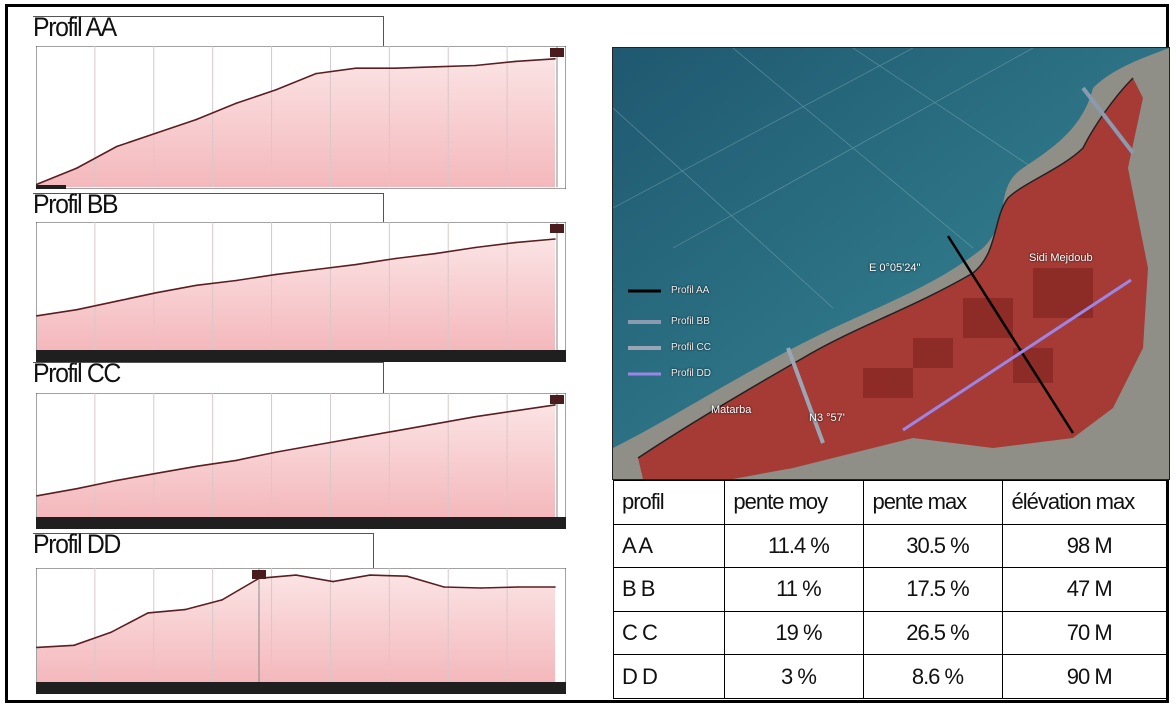  Describe the element at coordinates (1085, 546) in the screenshot. I see `table-cell: 98 M` at that location.